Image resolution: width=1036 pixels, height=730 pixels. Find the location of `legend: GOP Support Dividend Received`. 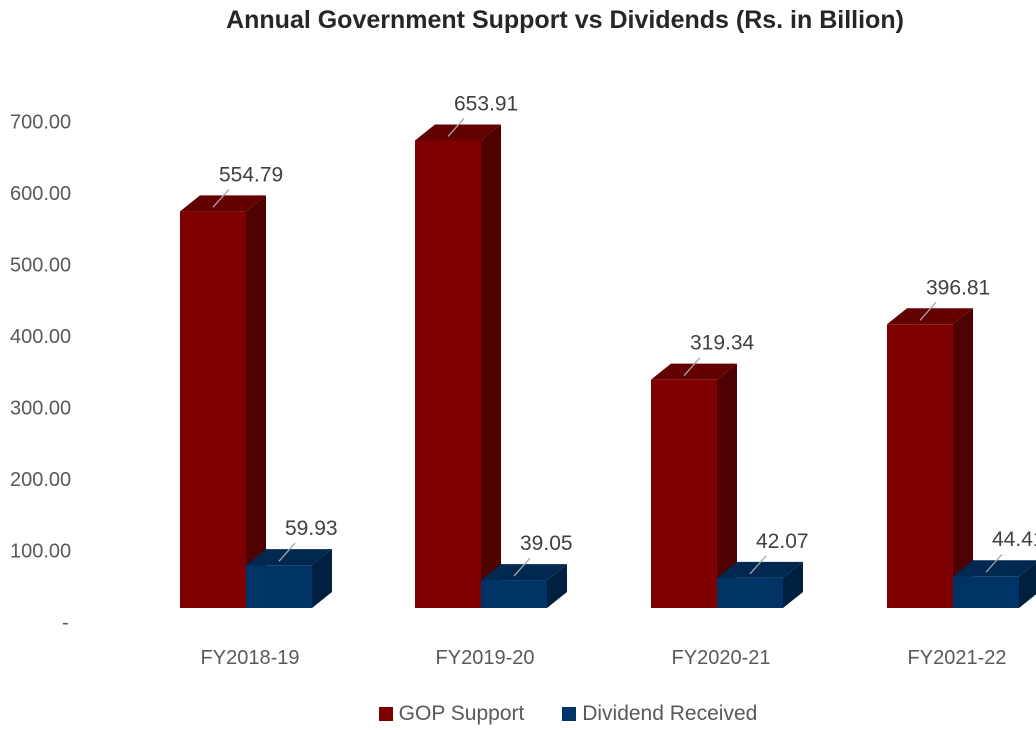

legend: GOP Support Dividend Received is located at coordinates (518, 714).